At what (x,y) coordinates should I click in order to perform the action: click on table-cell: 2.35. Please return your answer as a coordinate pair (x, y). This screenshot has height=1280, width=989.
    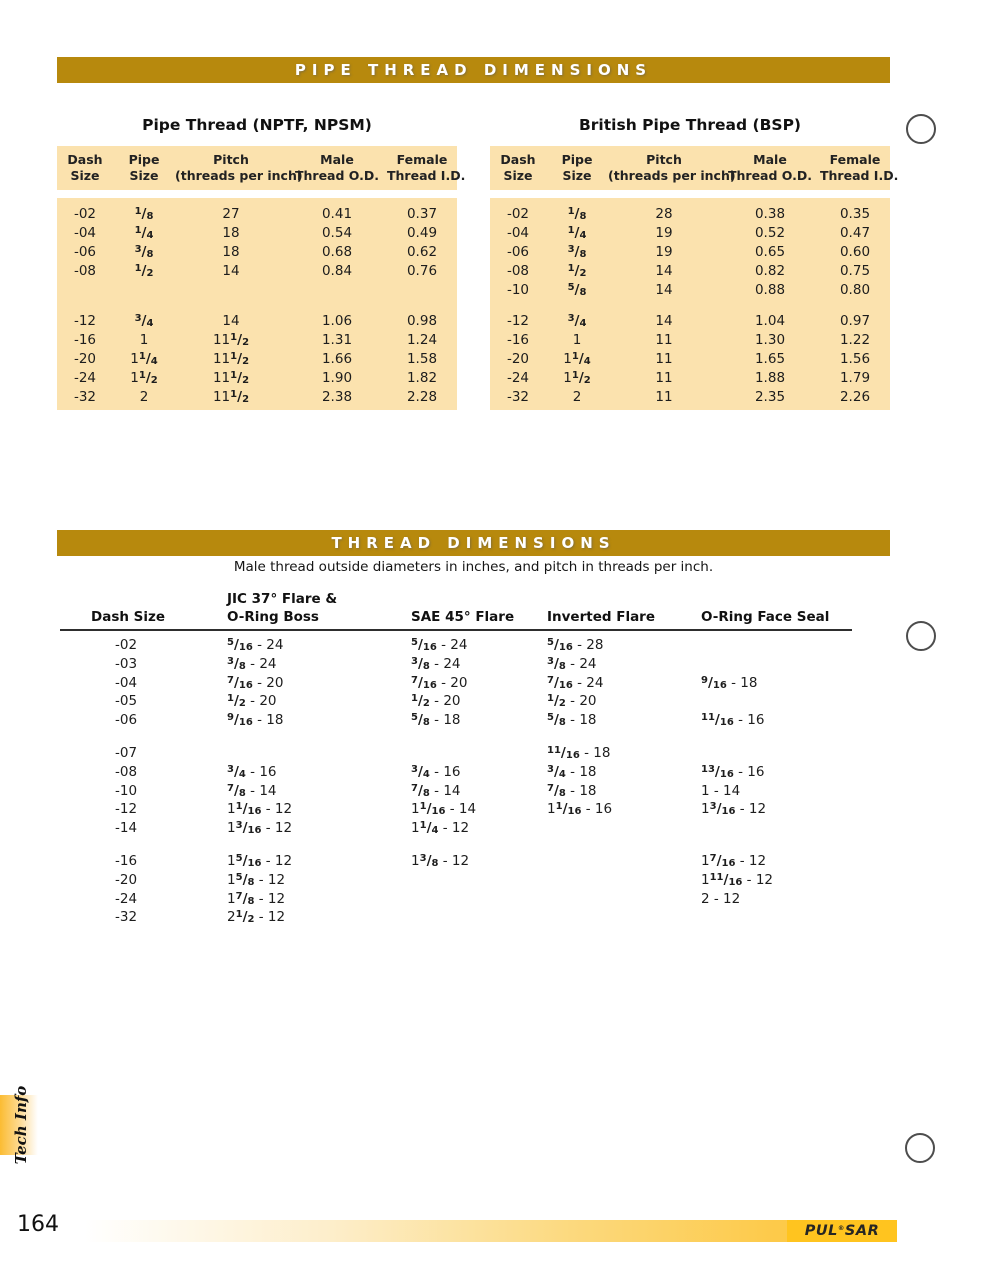
    Looking at the image, I should click on (770, 397).